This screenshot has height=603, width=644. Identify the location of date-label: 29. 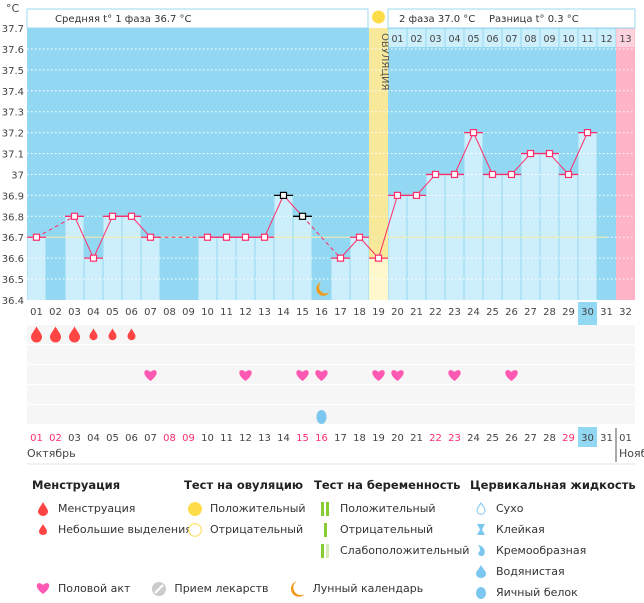
(568, 438).